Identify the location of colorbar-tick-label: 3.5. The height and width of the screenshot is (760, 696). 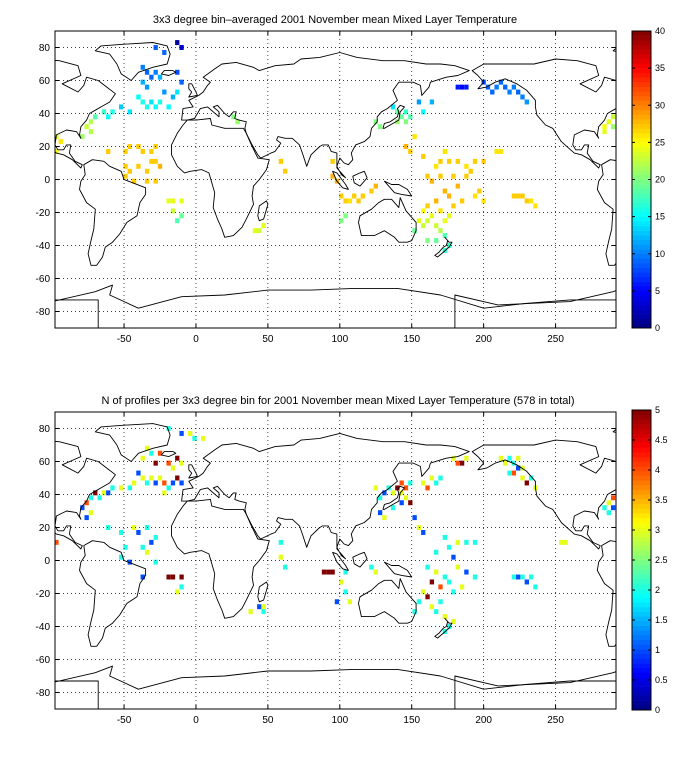
(661, 500).